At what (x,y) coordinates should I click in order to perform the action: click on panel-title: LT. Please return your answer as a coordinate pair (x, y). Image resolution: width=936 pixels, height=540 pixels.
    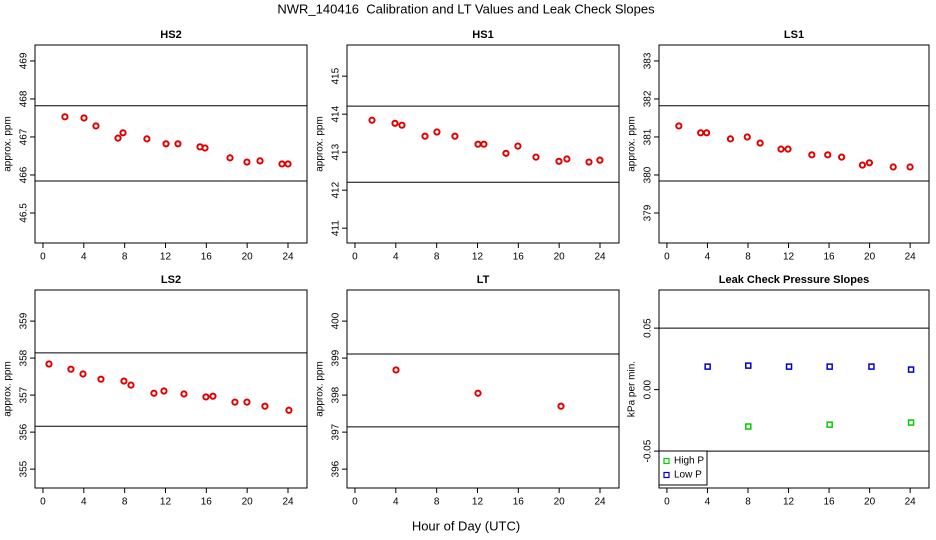
    Looking at the image, I should click on (483, 280).